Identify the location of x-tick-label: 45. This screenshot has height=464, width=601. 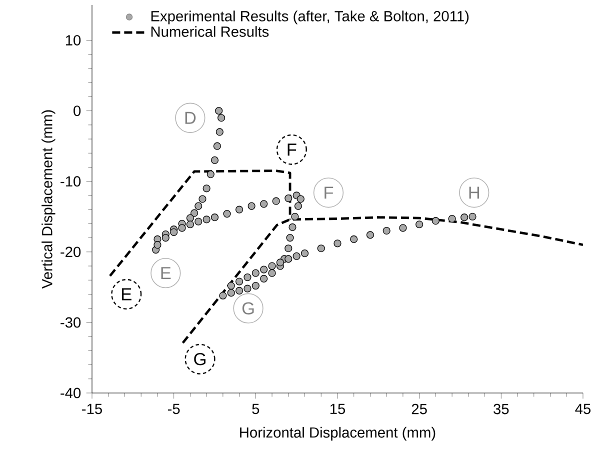
(583, 409).